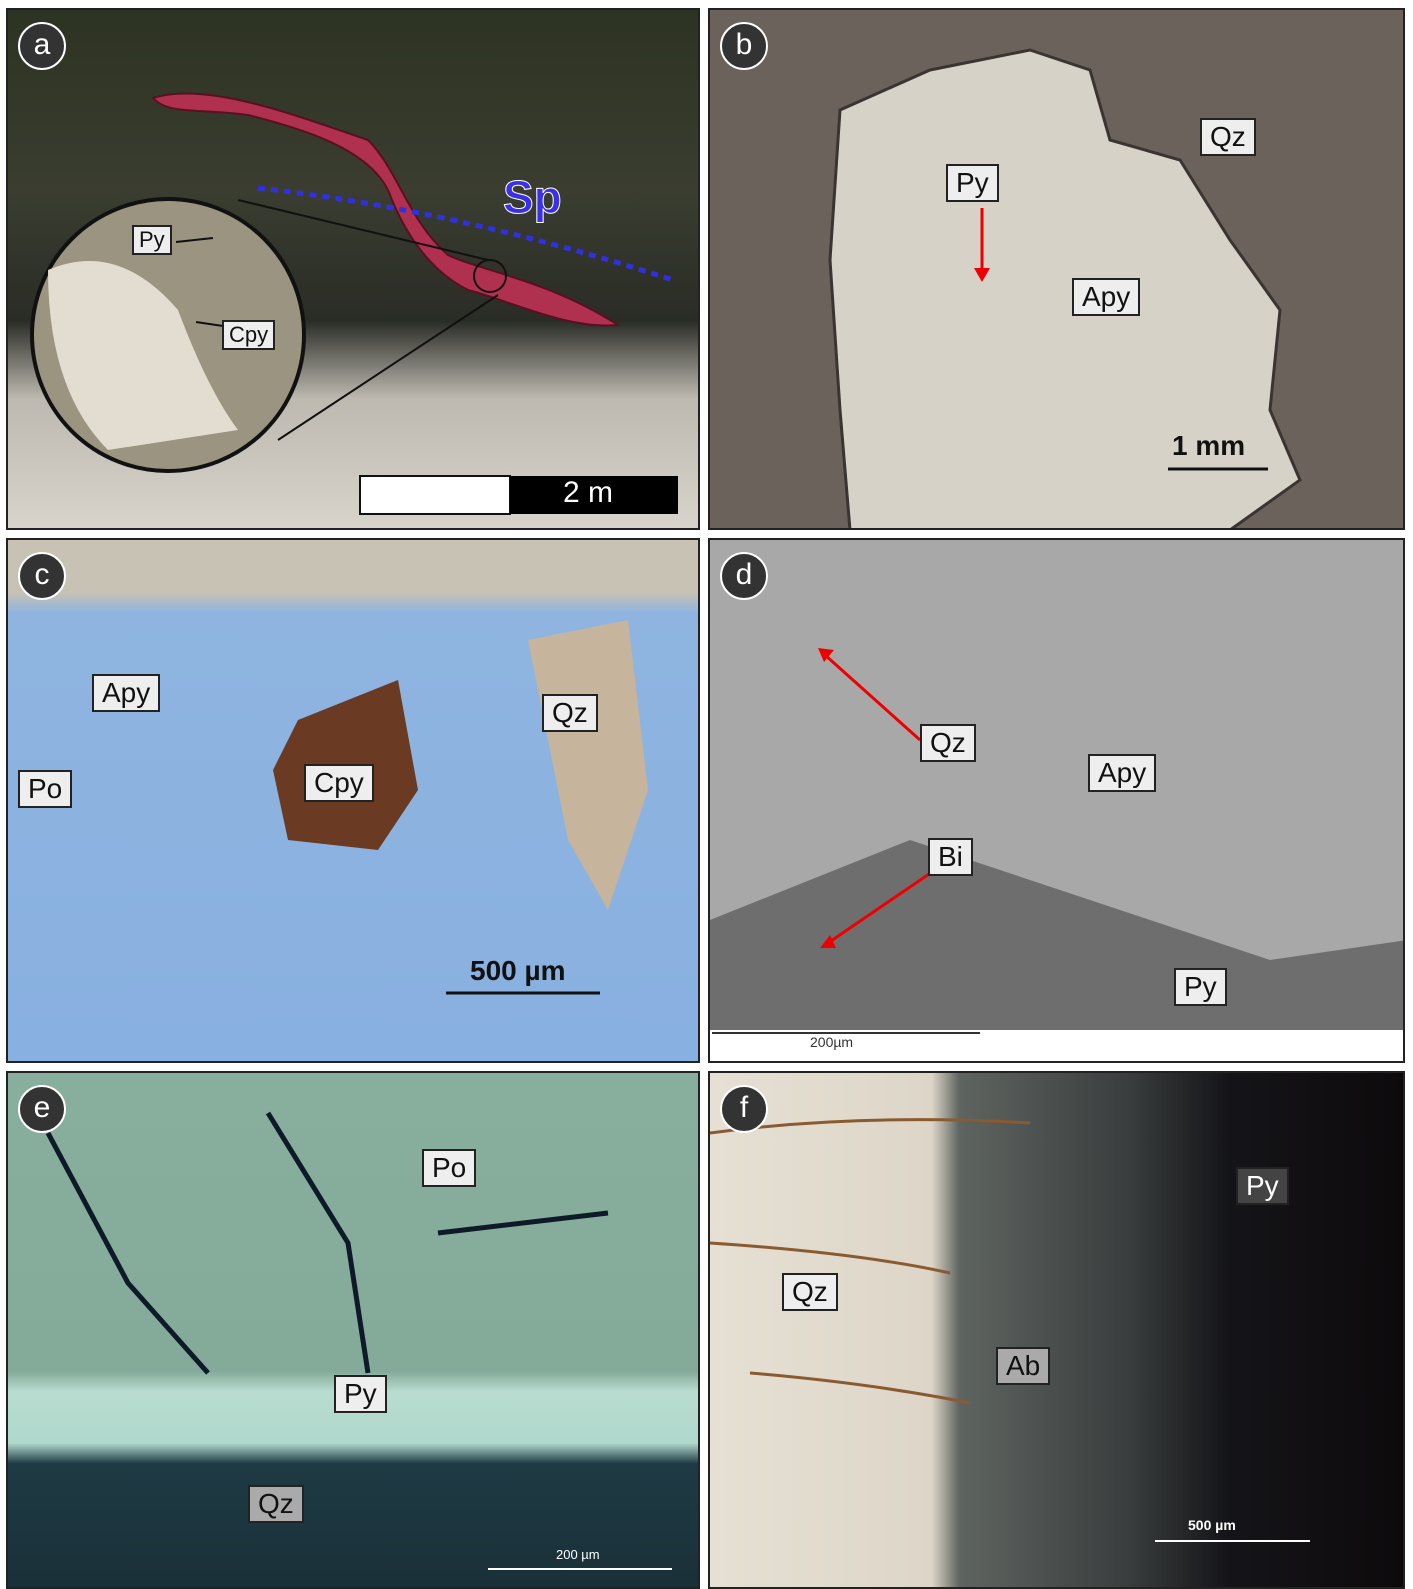 The width and height of the screenshot is (1413, 1589). I want to click on panel-letter: e, so click(42, 1109).